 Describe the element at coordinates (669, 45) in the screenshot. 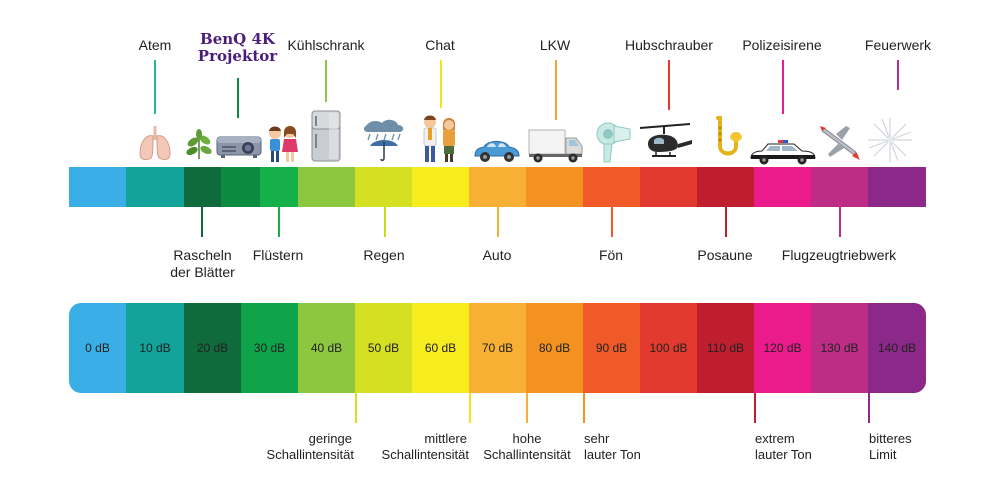

I see `label-hubschrauber: Hubschrauber` at that location.